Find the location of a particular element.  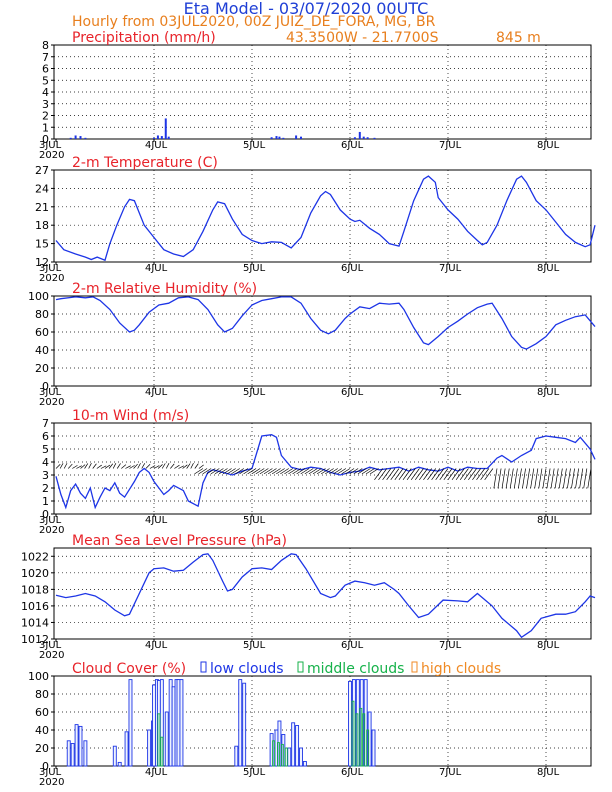

legend-label: middle clouds is located at coordinates (355, 669).